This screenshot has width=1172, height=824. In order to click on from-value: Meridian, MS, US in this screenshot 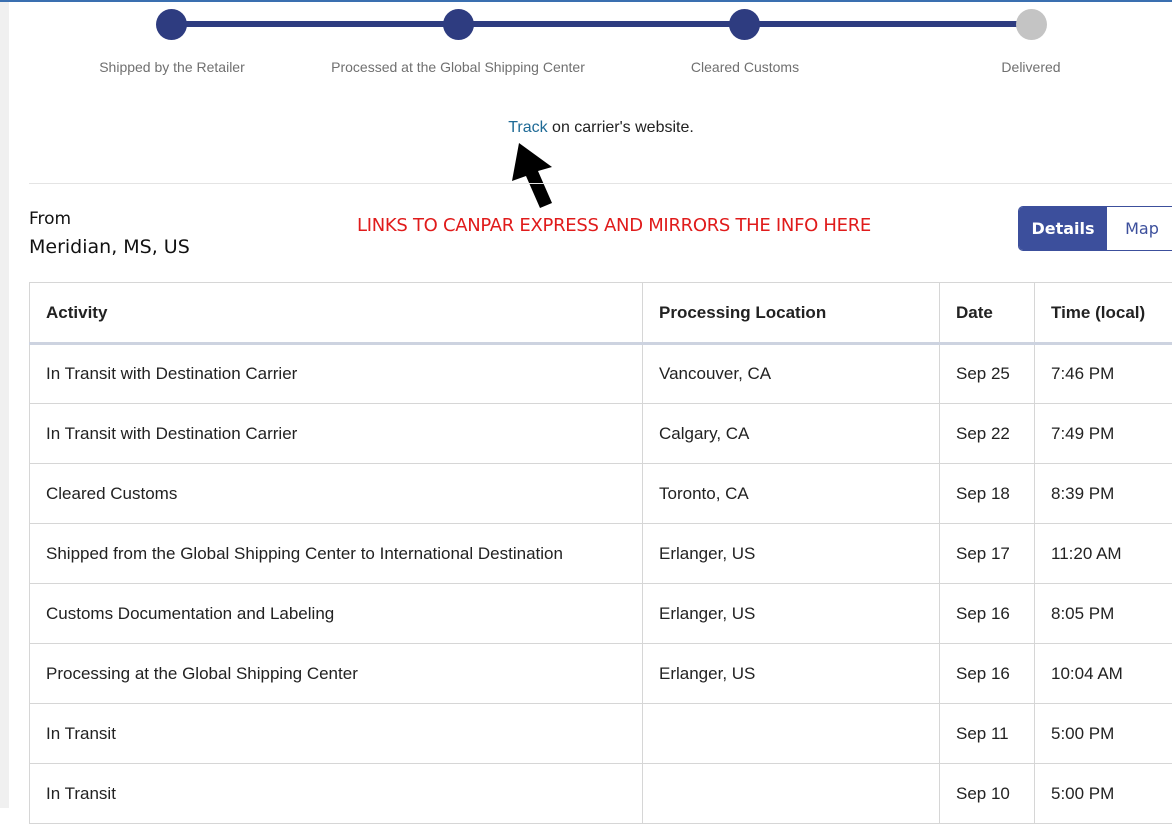, I will do `click(109, 247)`.